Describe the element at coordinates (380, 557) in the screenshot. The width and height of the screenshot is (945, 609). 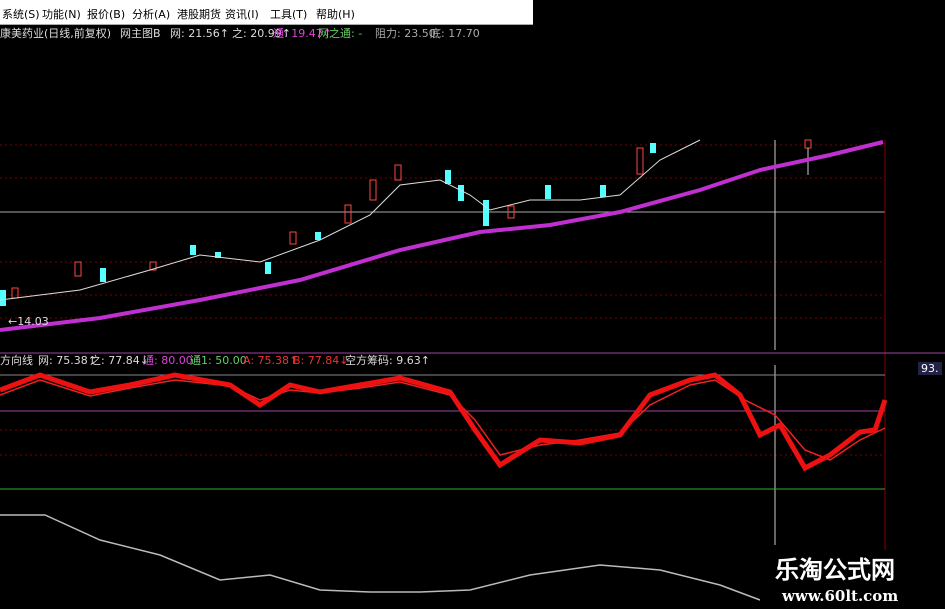
I see `sub-line` at that location.